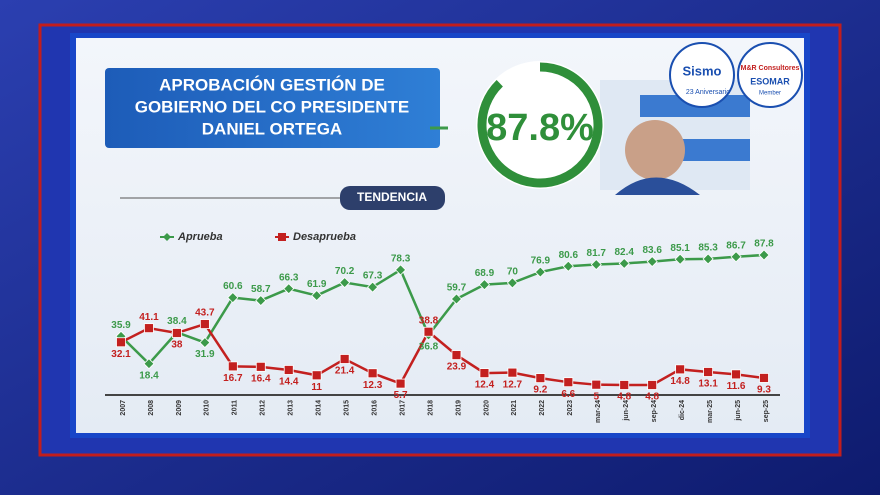  Describe the element at coordinates (457, 288) in the screenshot. I see `value-label: 59.7` at that location.